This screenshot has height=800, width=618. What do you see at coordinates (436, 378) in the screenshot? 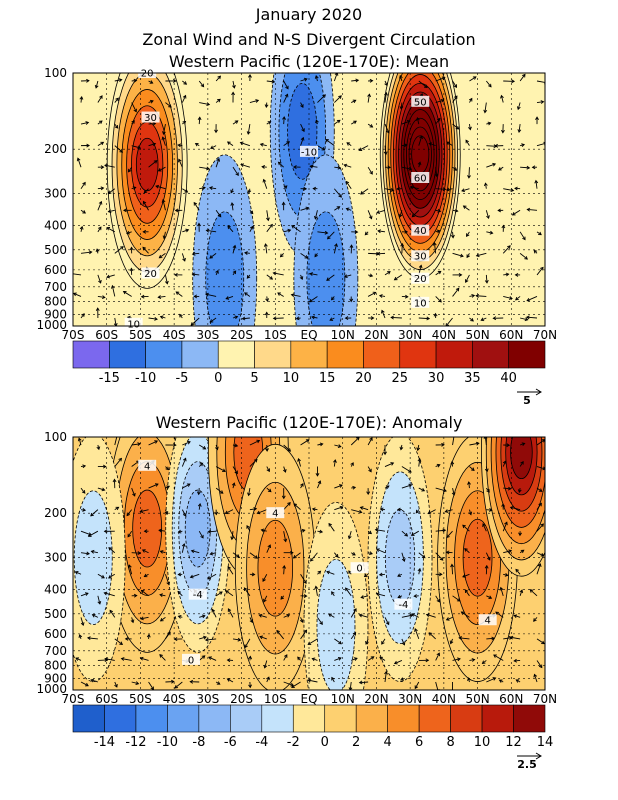
I see `colorbar-label: 30` at bounding box center [436, 378].